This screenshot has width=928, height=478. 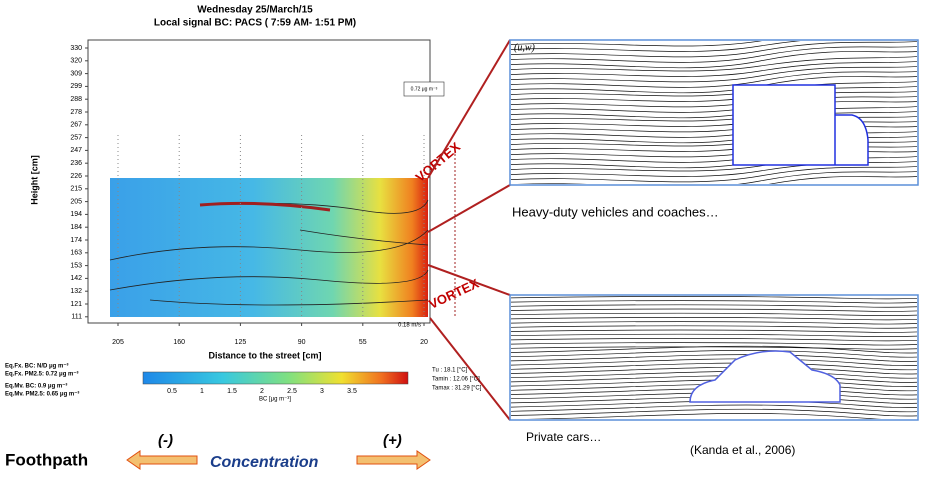 I want to click on temperature-label: Tu : 18.1 [°C], so click(x=450, y=371).